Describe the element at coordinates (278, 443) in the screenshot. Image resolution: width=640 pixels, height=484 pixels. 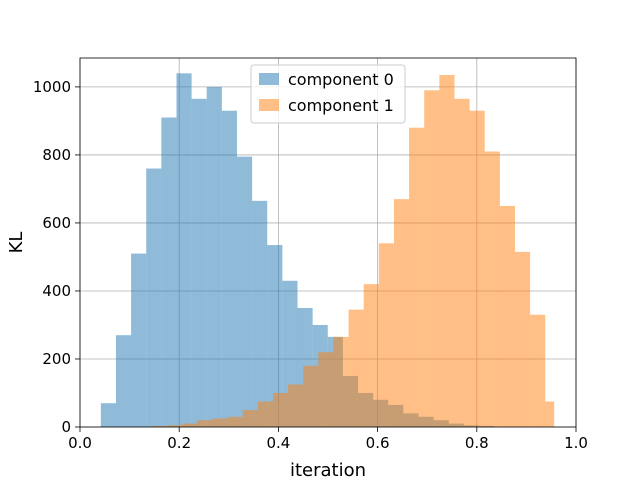
I see `x-tick-label: 0.4` at that location.